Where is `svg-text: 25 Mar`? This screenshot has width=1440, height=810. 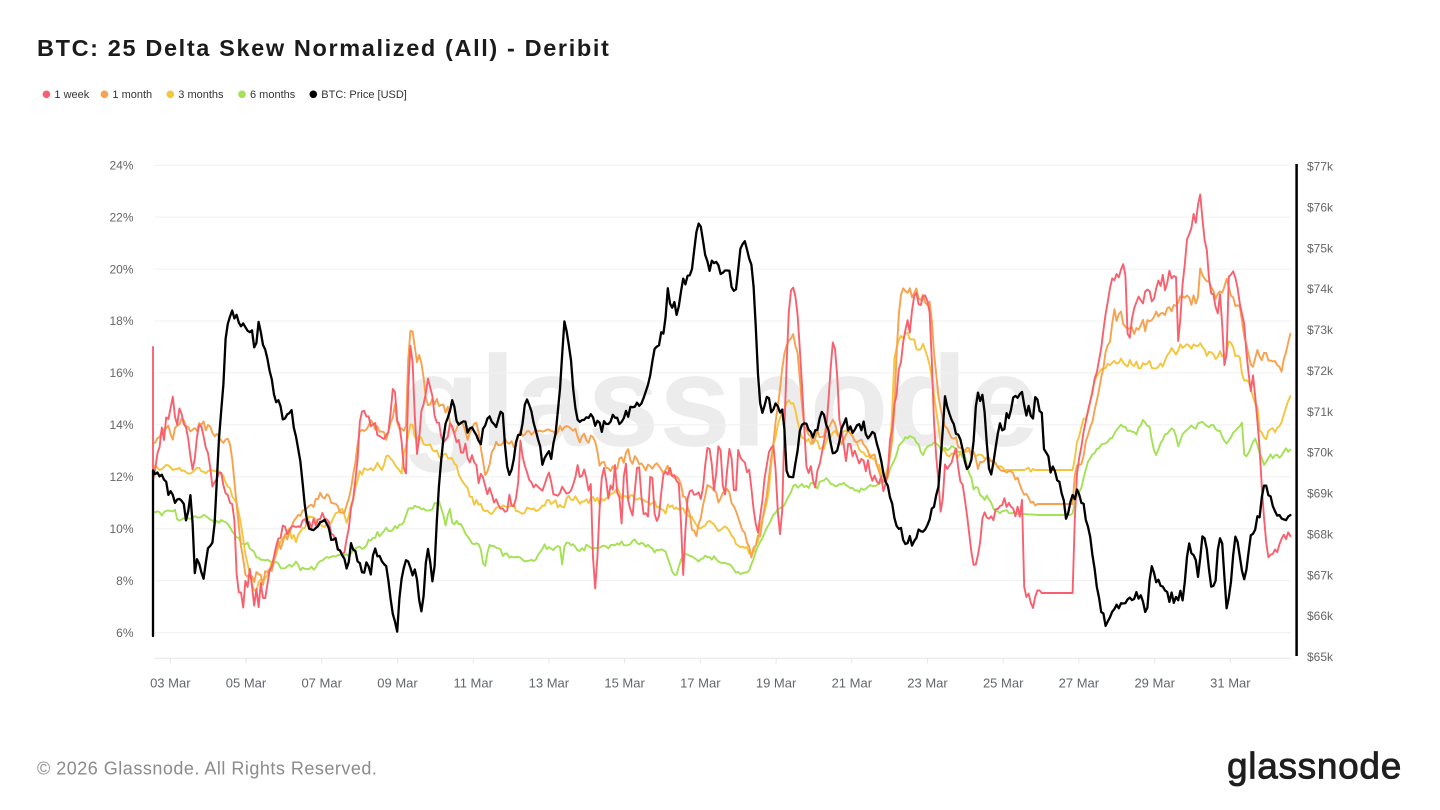 svg-text: 25 Mar is located at coordinates (1003, 683).